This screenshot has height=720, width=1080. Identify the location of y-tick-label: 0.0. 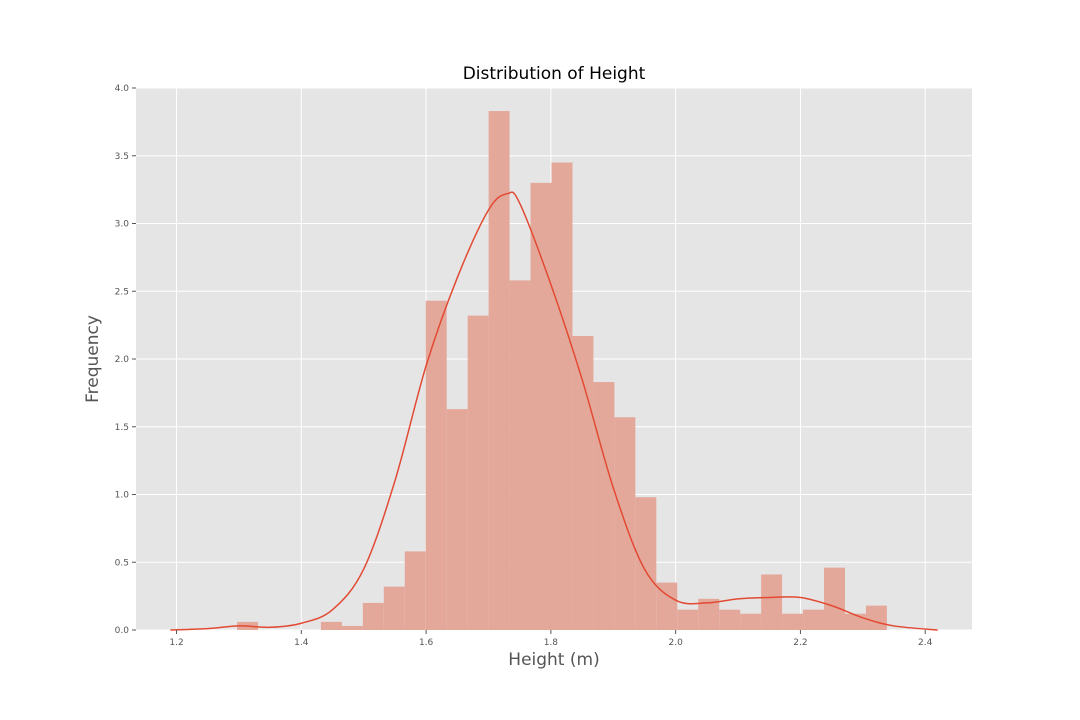
(122, 631).